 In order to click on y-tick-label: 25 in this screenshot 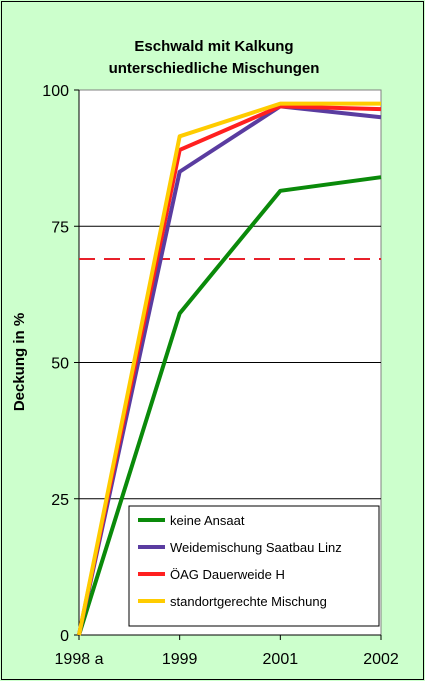, I will do `click(60, 500)`.